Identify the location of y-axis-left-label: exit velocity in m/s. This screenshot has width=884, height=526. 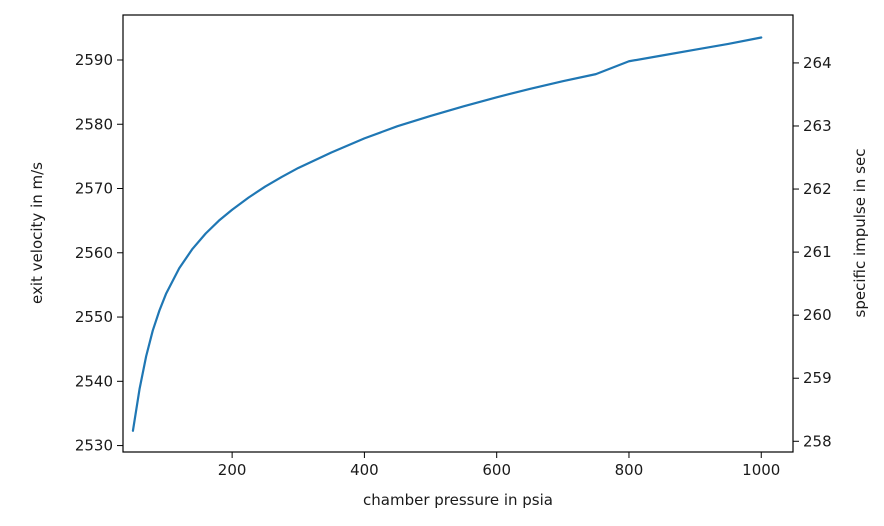
(37, 233).